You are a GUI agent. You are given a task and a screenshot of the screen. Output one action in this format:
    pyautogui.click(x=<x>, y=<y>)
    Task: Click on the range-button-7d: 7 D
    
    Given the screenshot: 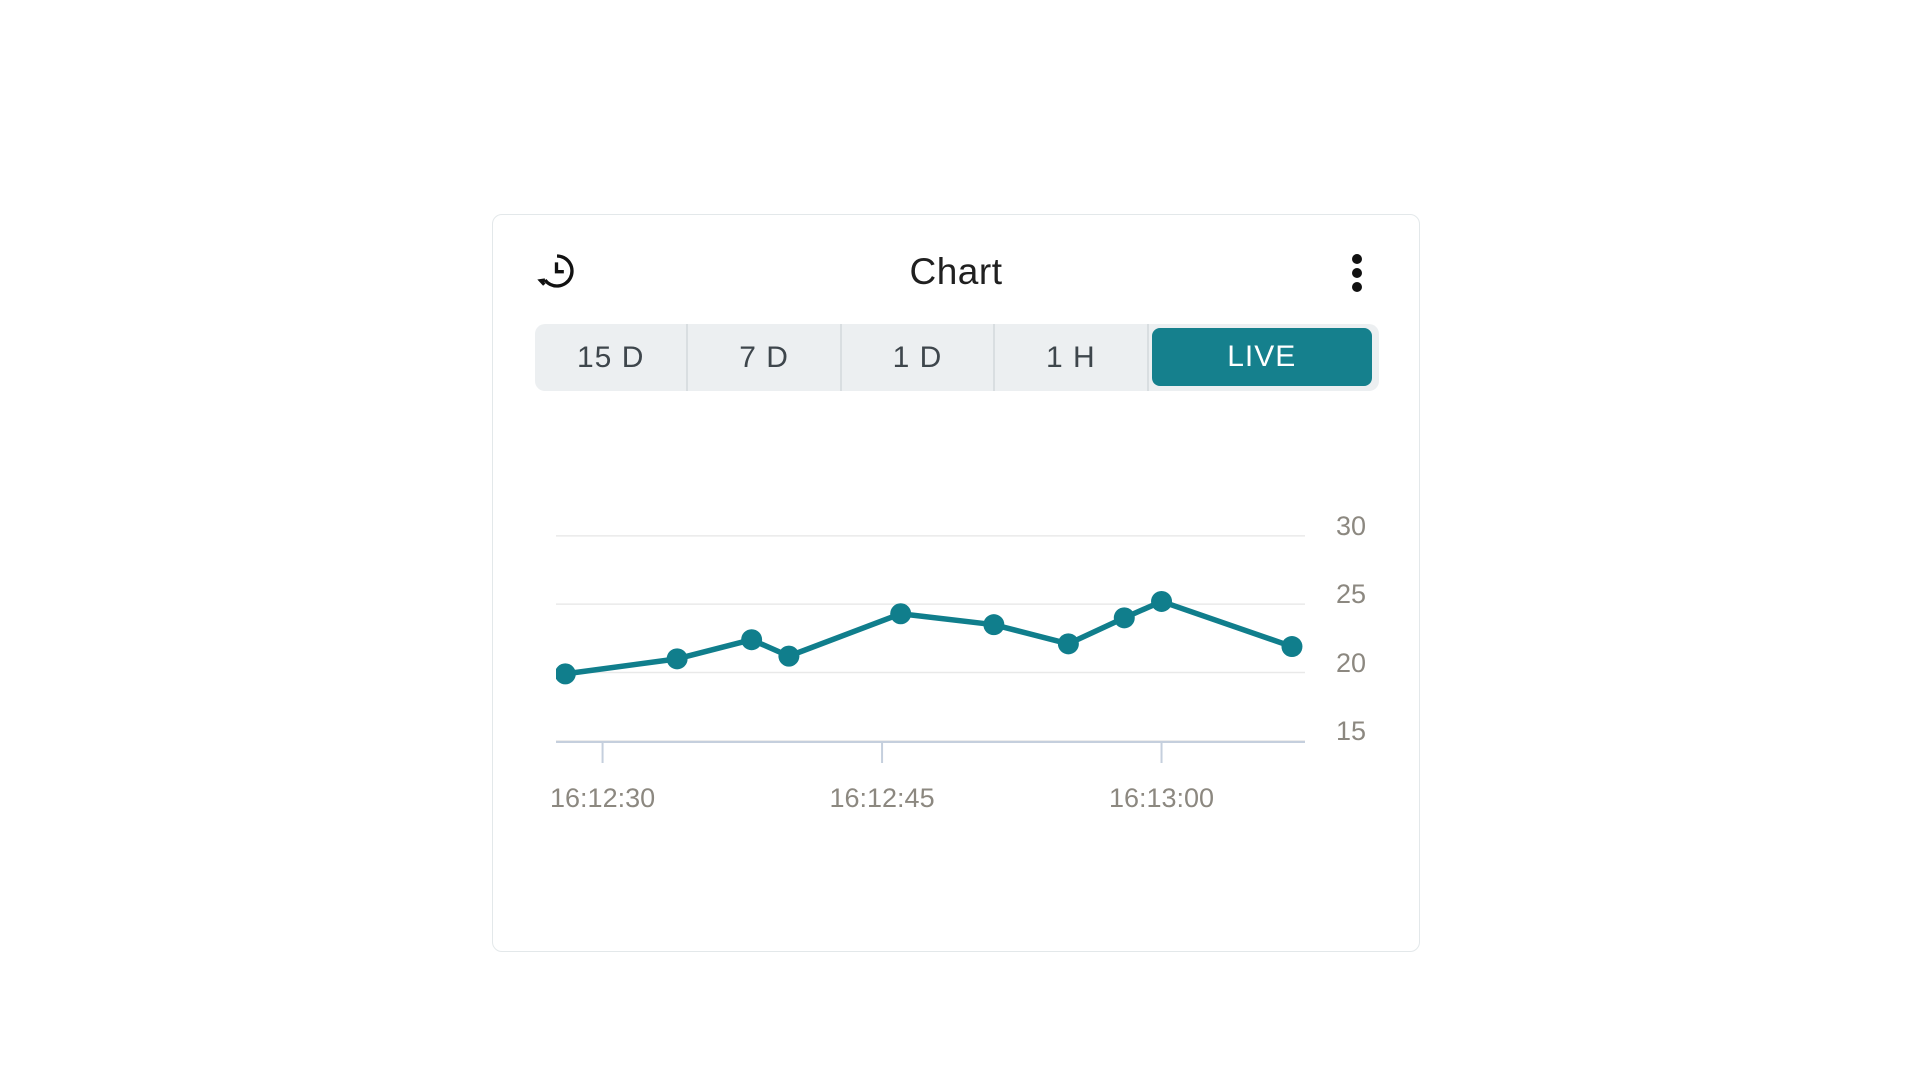 What is the action you would take?
    pyautogui.click(x=765, y=357)
    